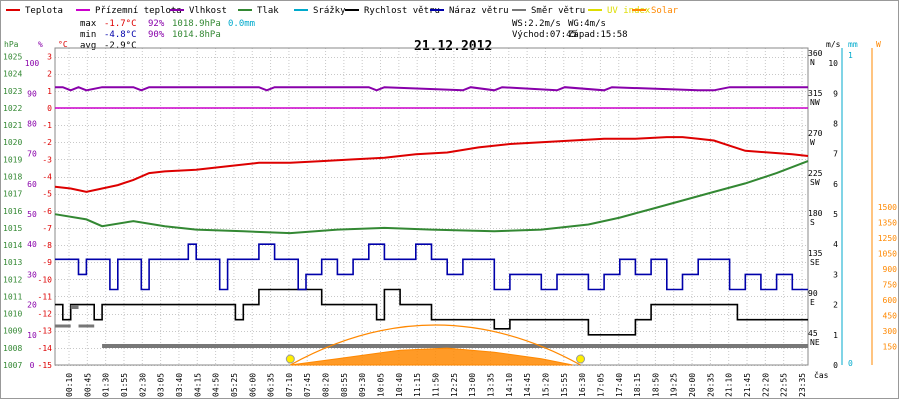  Describe the element at coordinates (362, 385) in the screenshot. I see `x-tick-label: 09:30` at that location.